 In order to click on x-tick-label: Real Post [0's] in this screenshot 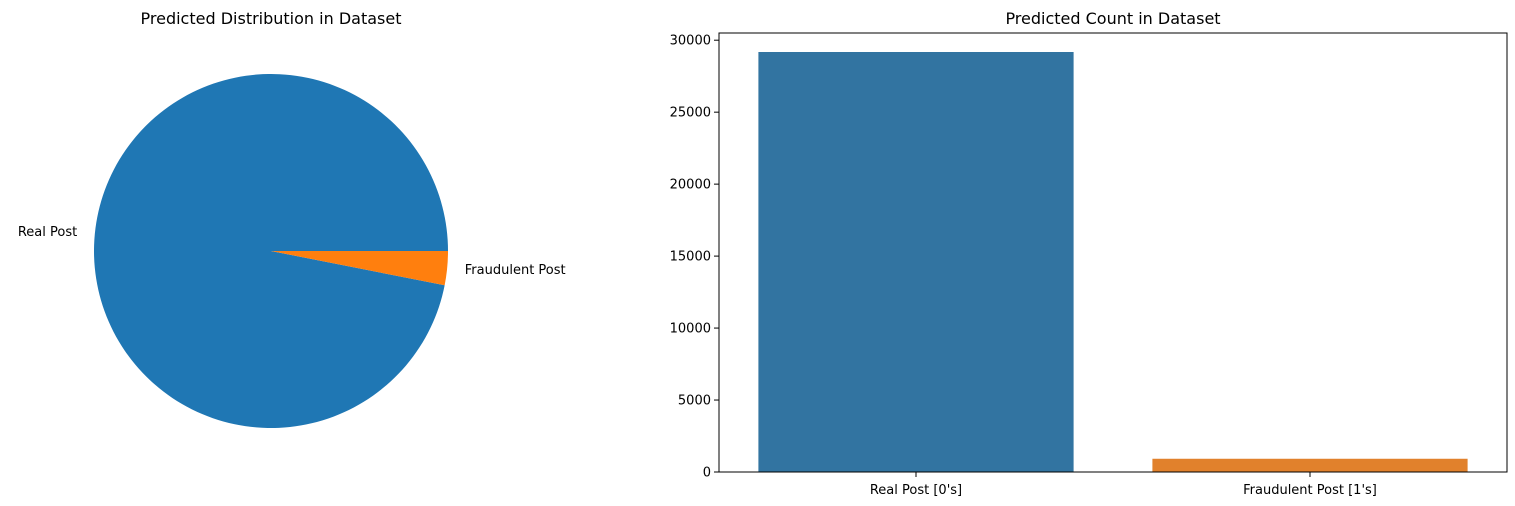, I will do `click(916, 490)`.